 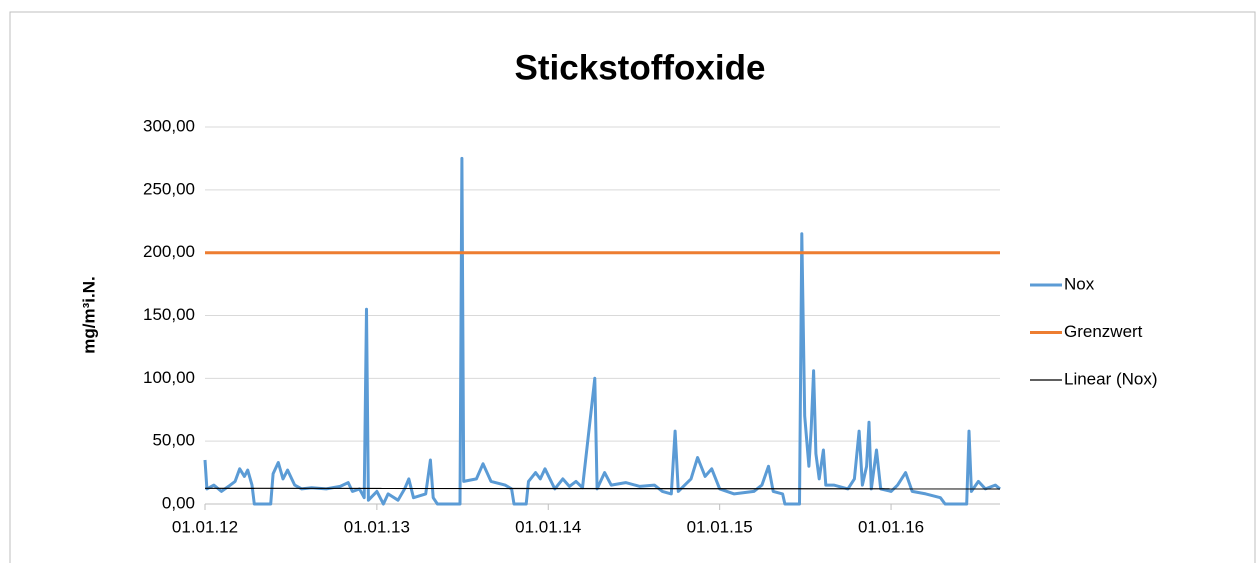 I want to click on legend-label: Grenzwert, so click(x=1103, y=331).